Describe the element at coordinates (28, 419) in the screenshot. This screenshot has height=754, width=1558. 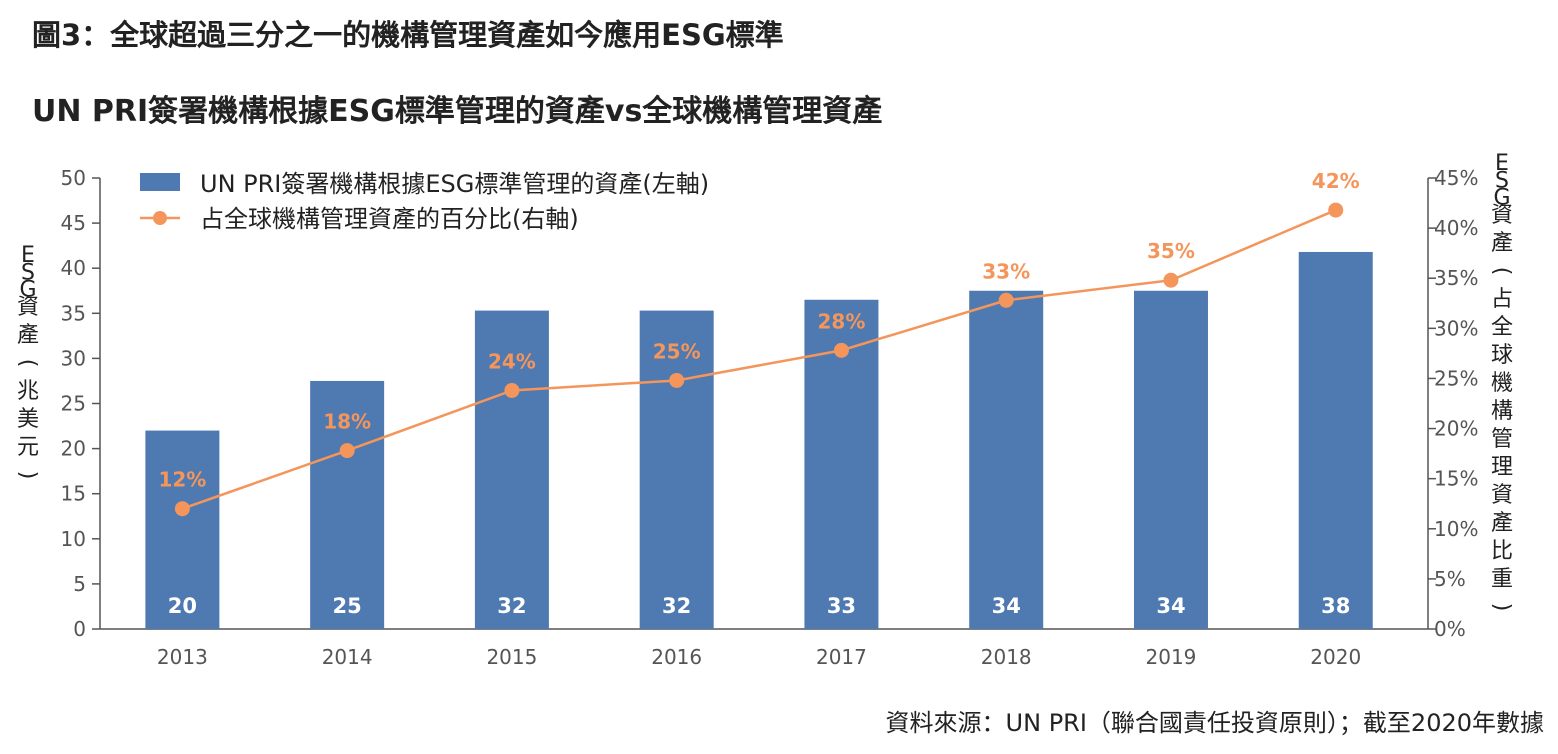
I see `axis-title-char: 美` at that location.